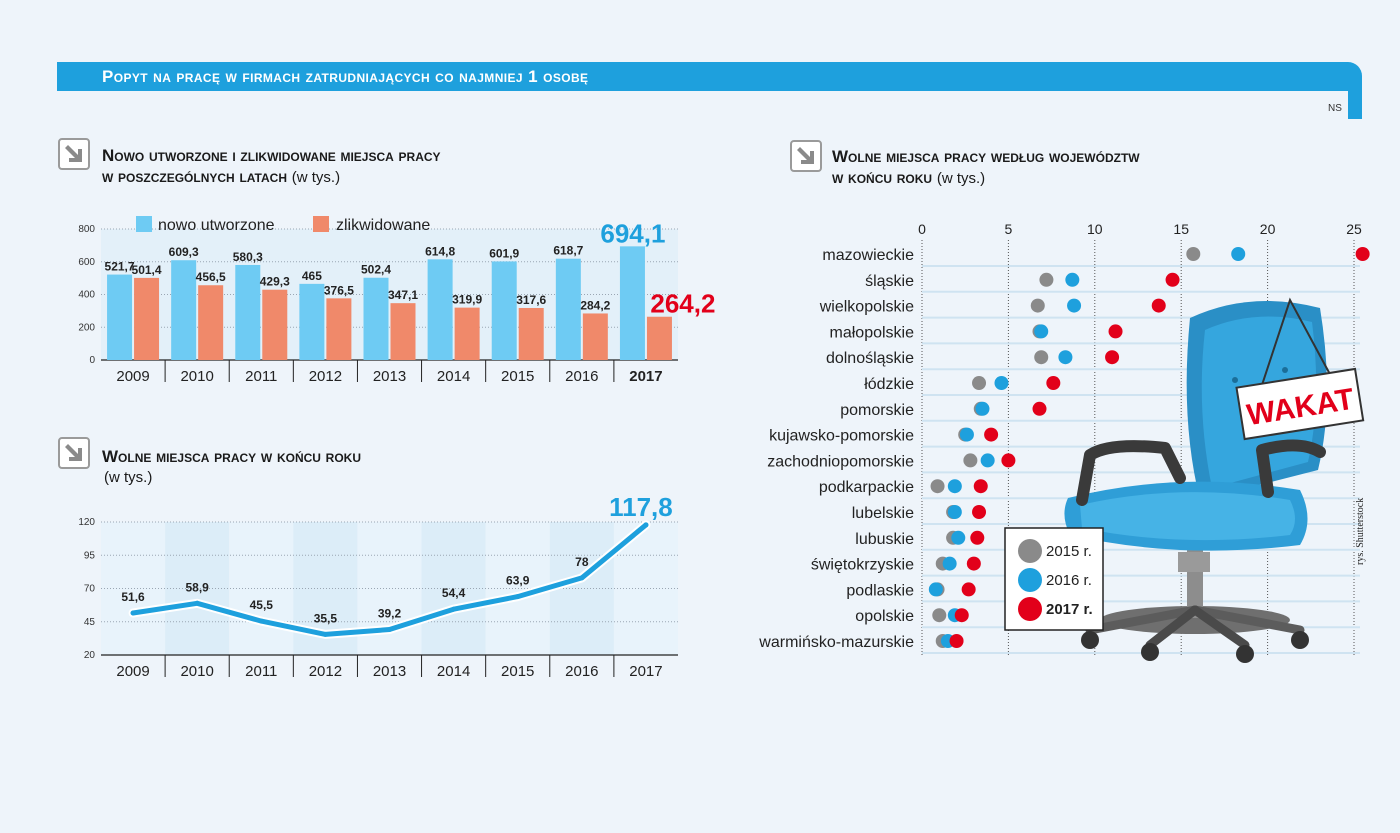 This screenshot has width=1400, height=833. What do you see at coordinates (1355, 105) in the screenshot?
I see `banner-tab` at bounding box center [1355, 105].